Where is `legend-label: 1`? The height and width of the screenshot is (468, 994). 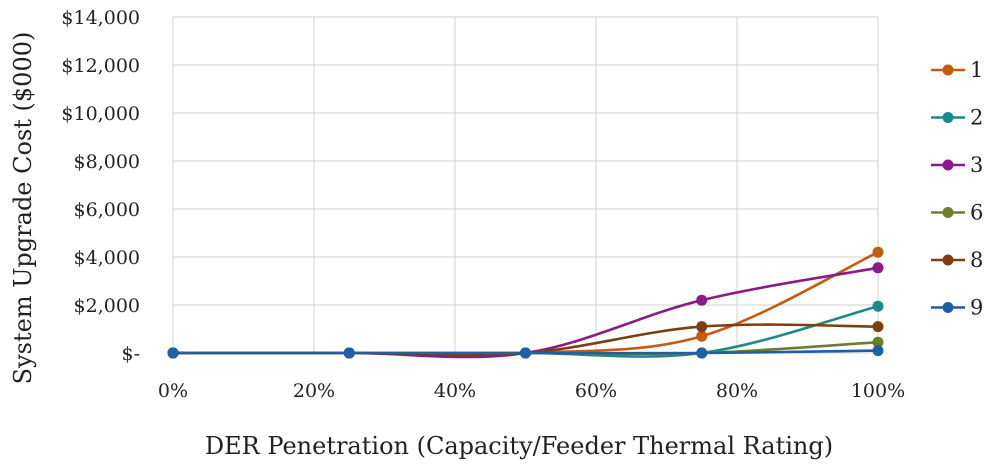
legend-label: 1 is located at coordinates (976, 70).